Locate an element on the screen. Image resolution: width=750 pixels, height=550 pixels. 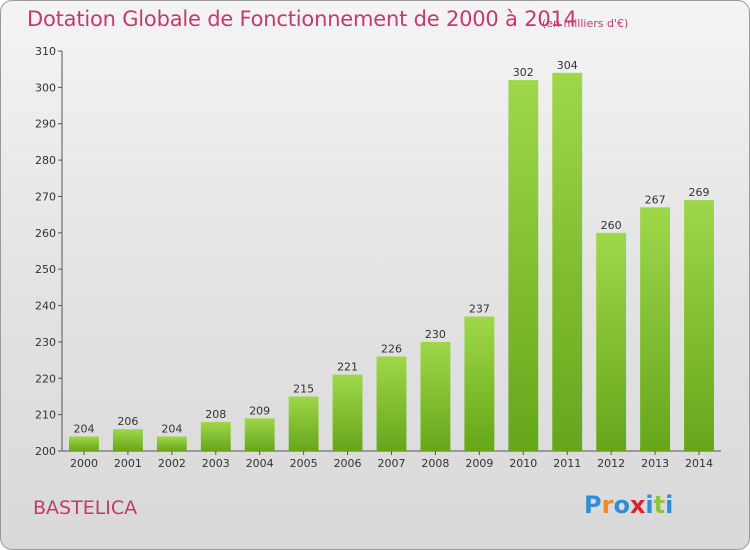
bar-2007 is located at coordinates (391, 403).